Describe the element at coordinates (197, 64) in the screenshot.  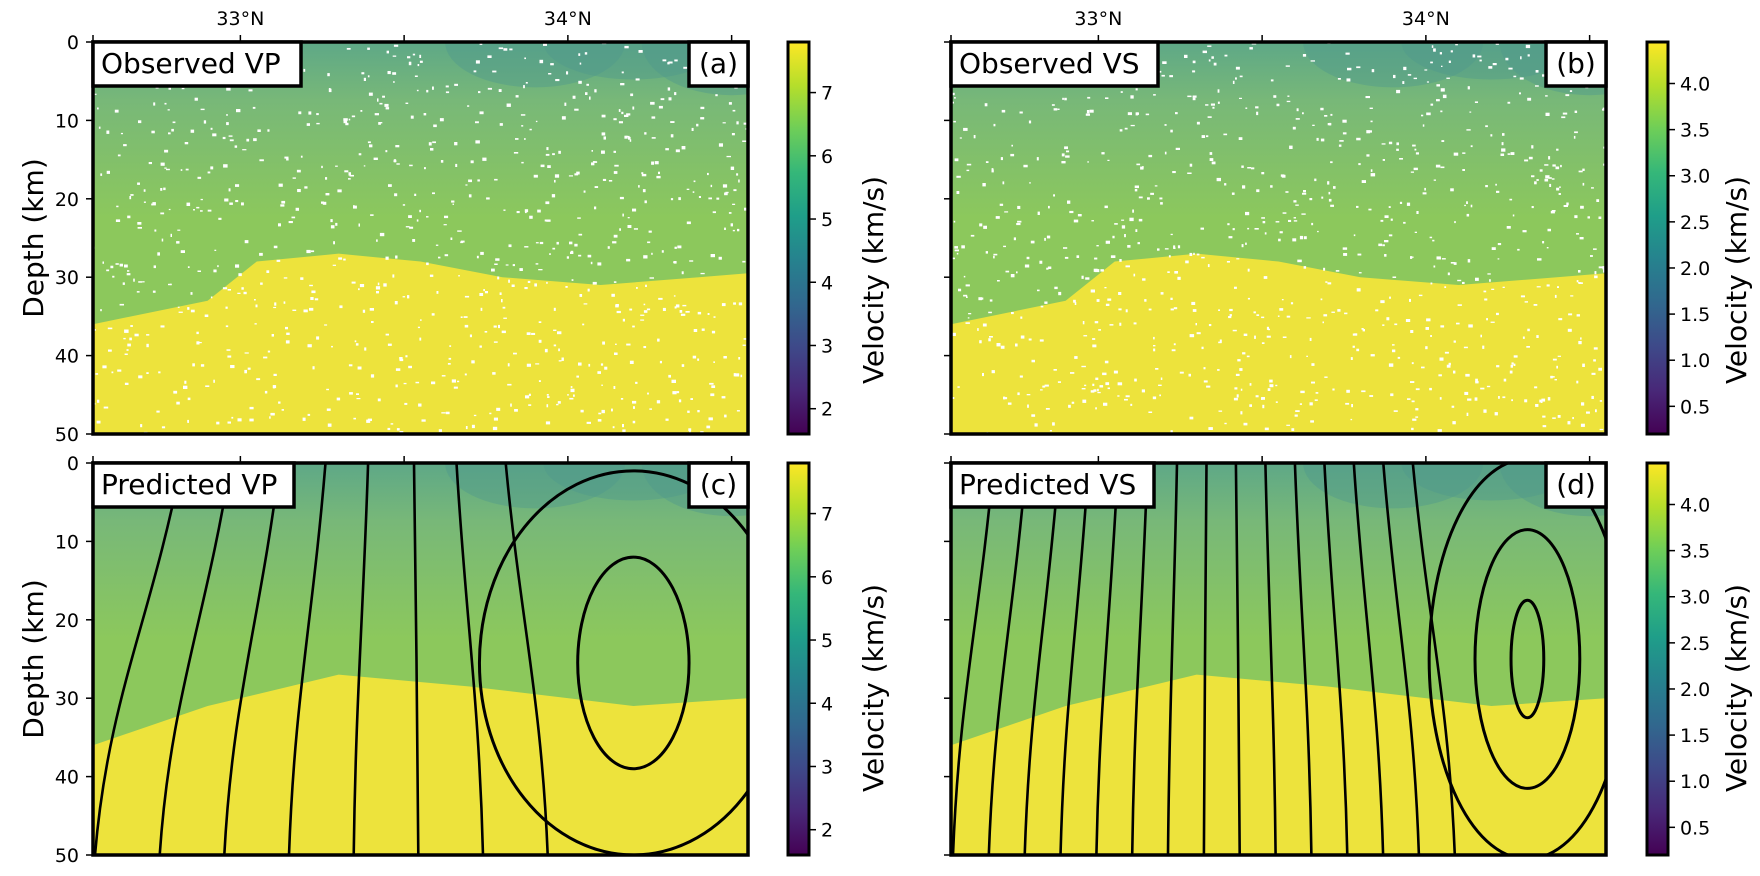
I see `title-box-a: Observed VP` at that location.